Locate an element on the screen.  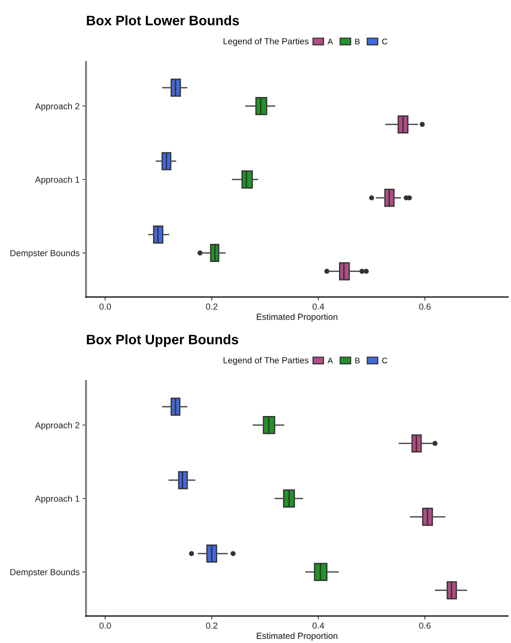
chart-title: Box Plot Upper Bounds is located at coordinates (162, 341).